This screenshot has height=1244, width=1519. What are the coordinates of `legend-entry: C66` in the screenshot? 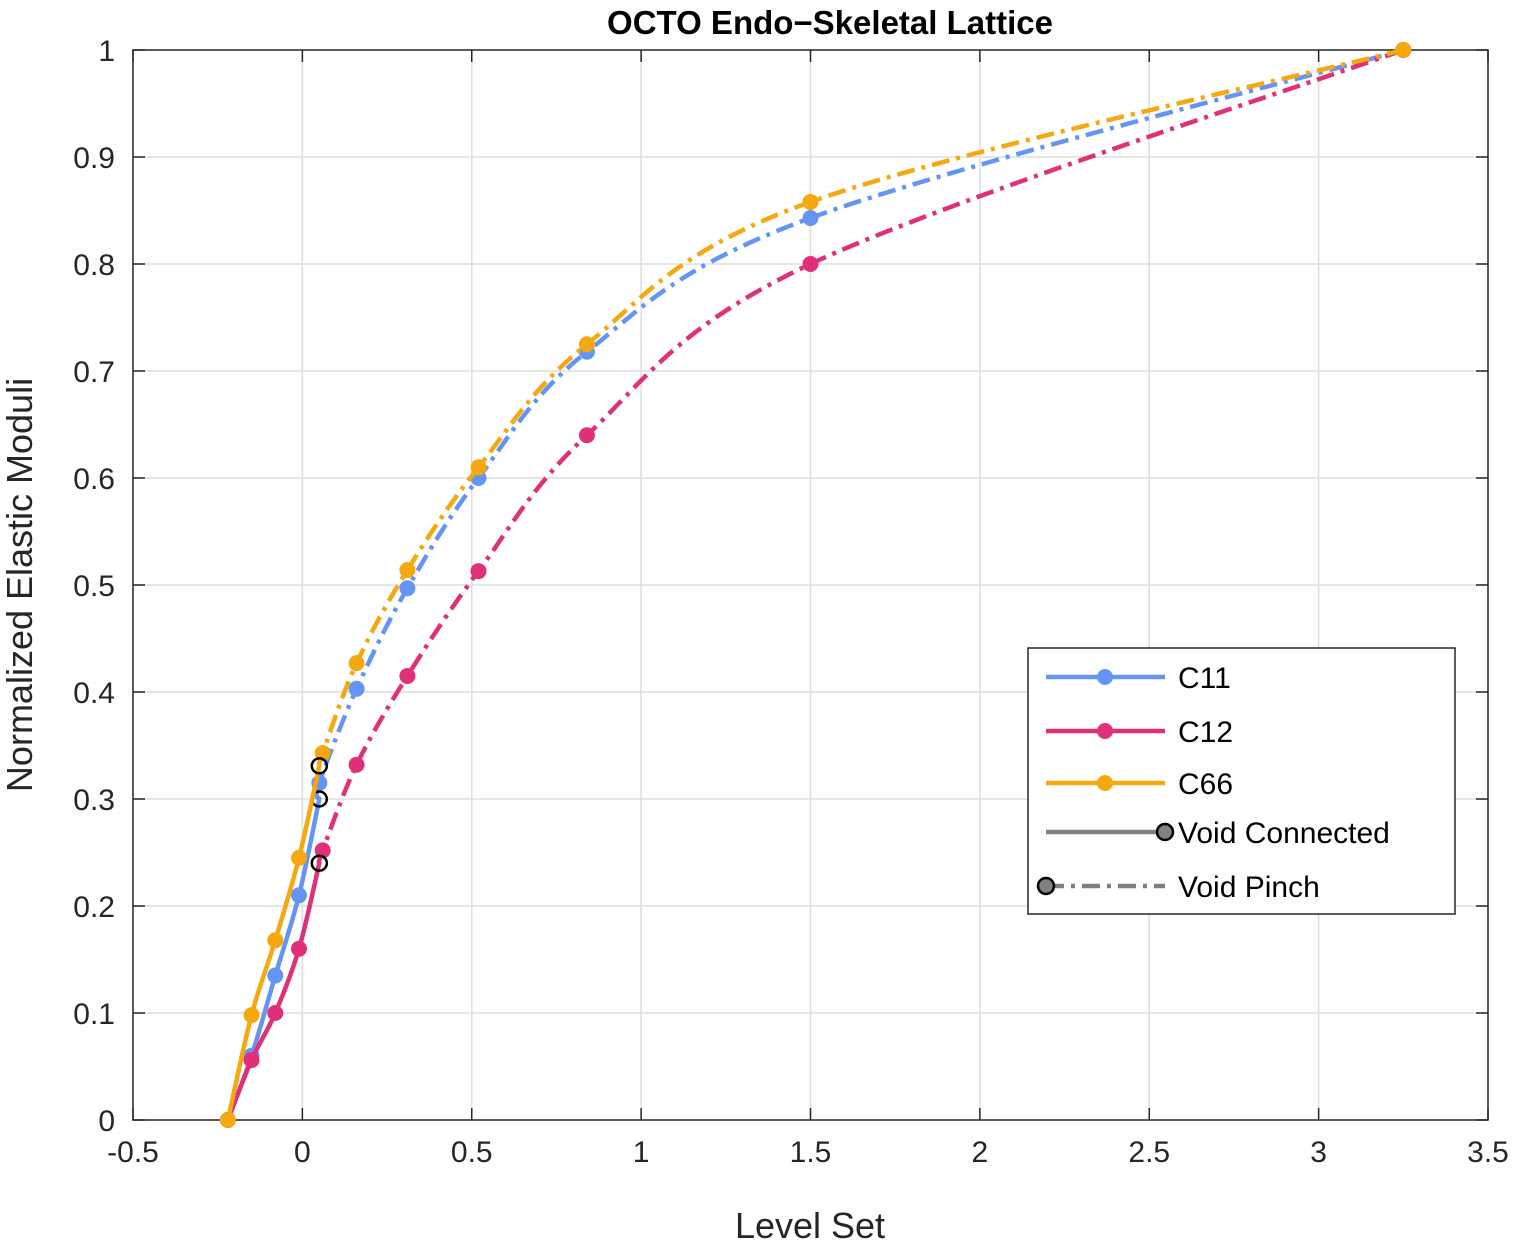 It's located at (1139, 784).